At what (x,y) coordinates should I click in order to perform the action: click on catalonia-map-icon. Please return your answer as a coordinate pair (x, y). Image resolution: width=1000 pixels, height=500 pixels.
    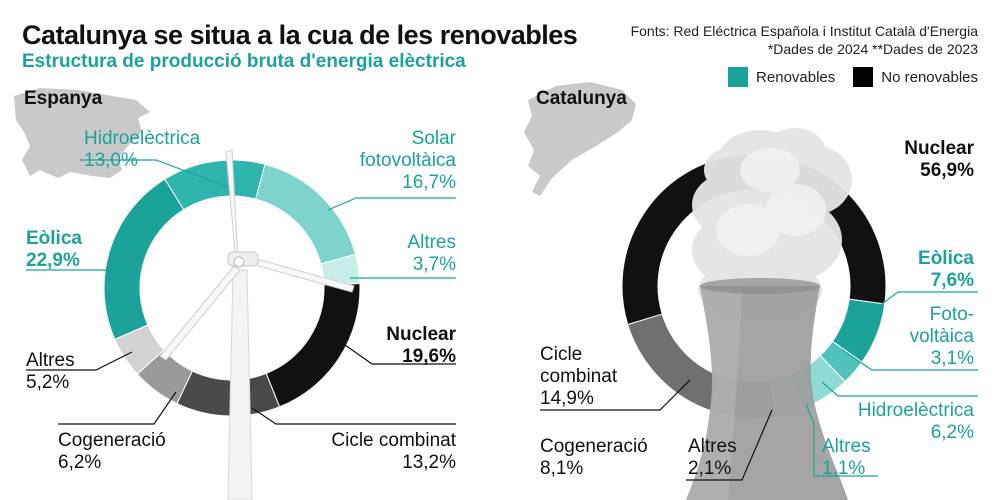
    Looking at the image, I should click on (580, 139).